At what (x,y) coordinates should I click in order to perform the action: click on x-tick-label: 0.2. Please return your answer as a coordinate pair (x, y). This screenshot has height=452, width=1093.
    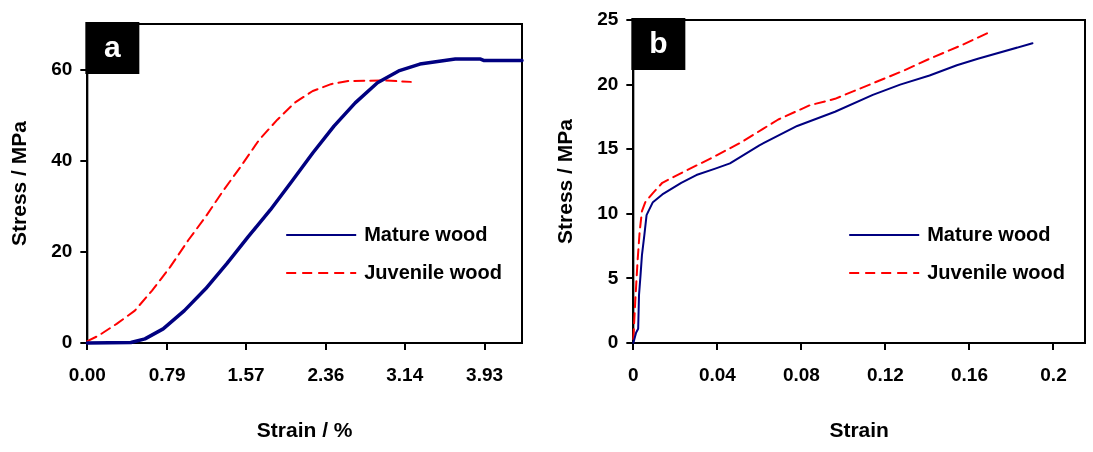
    Looking at the image, I should click on (1053, 374).